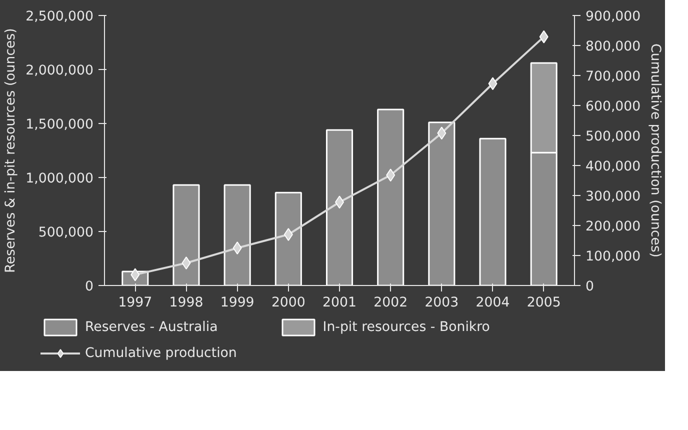  What do you see at coordinates (288, 303) in the screenshot?
I see `x-tick-label: 2000` at bounding box center [288, 303].